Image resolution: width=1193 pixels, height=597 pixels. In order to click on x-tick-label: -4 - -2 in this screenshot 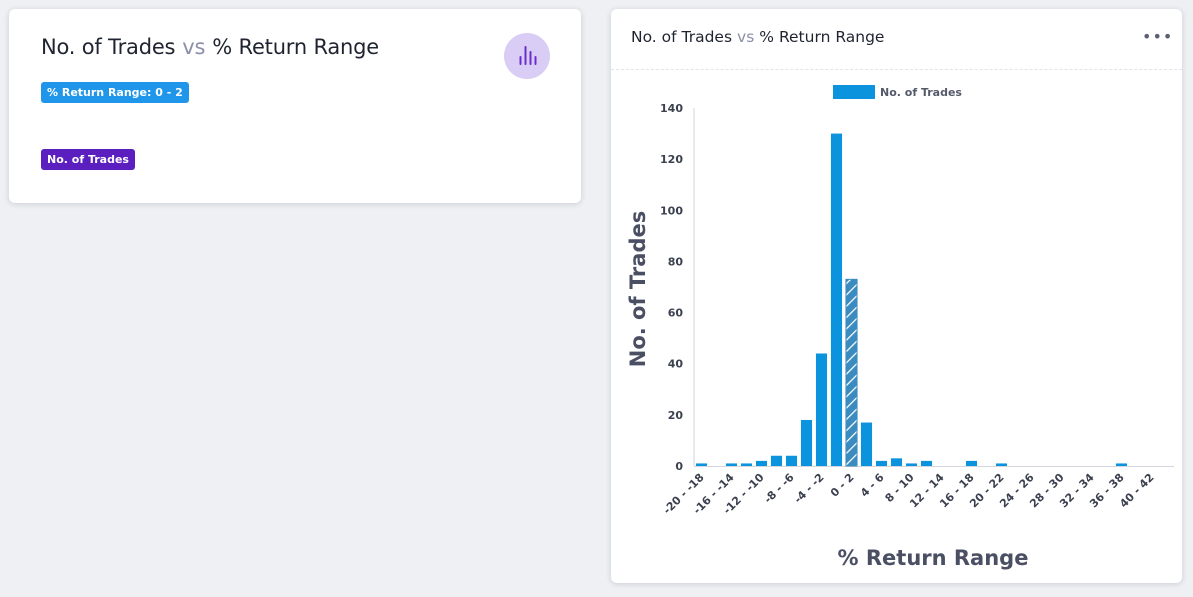, I will do `click(808, 488)`.